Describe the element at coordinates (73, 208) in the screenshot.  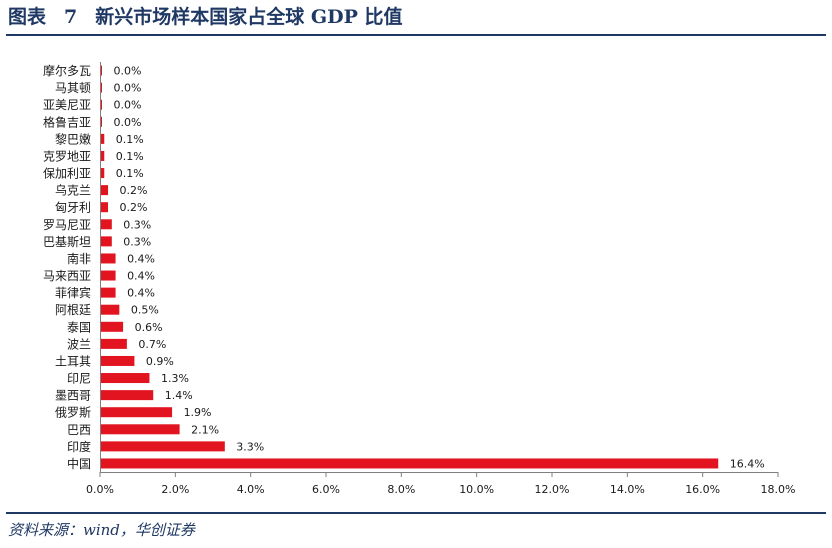
I see `category-label: 匈牙利` at that location.